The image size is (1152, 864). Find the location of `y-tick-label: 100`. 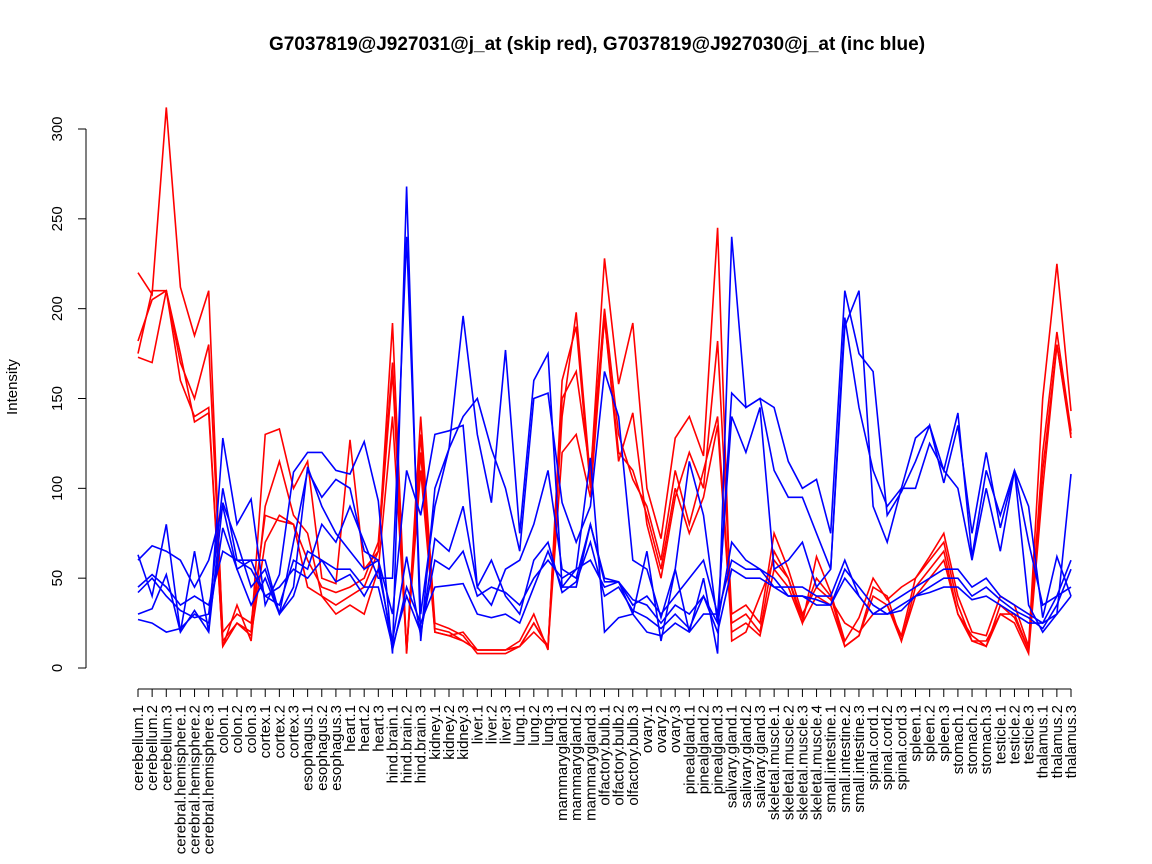

y-tick-label: 100 is located at coordinates (57, 488).